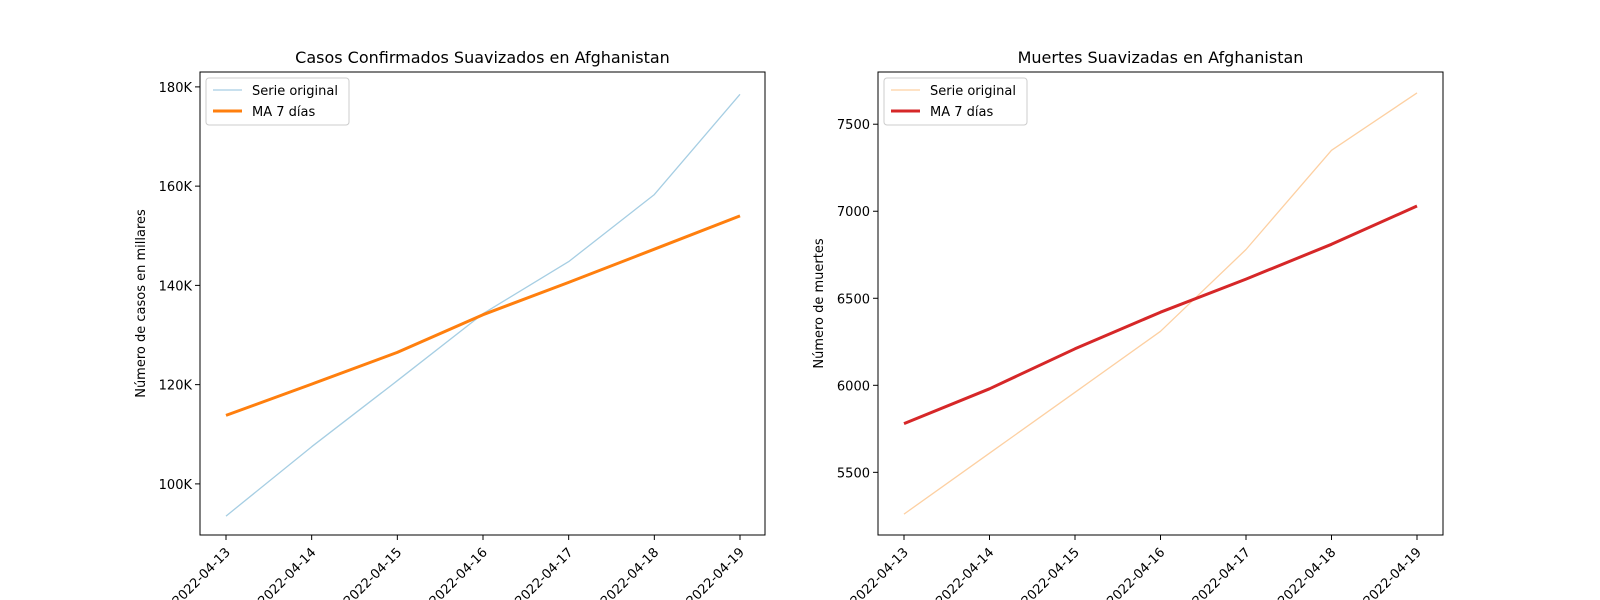 The width and height of the screenshot is (1600, 600). I want to click on y-axis-label: Número de casos en millares, so click(141, 303).